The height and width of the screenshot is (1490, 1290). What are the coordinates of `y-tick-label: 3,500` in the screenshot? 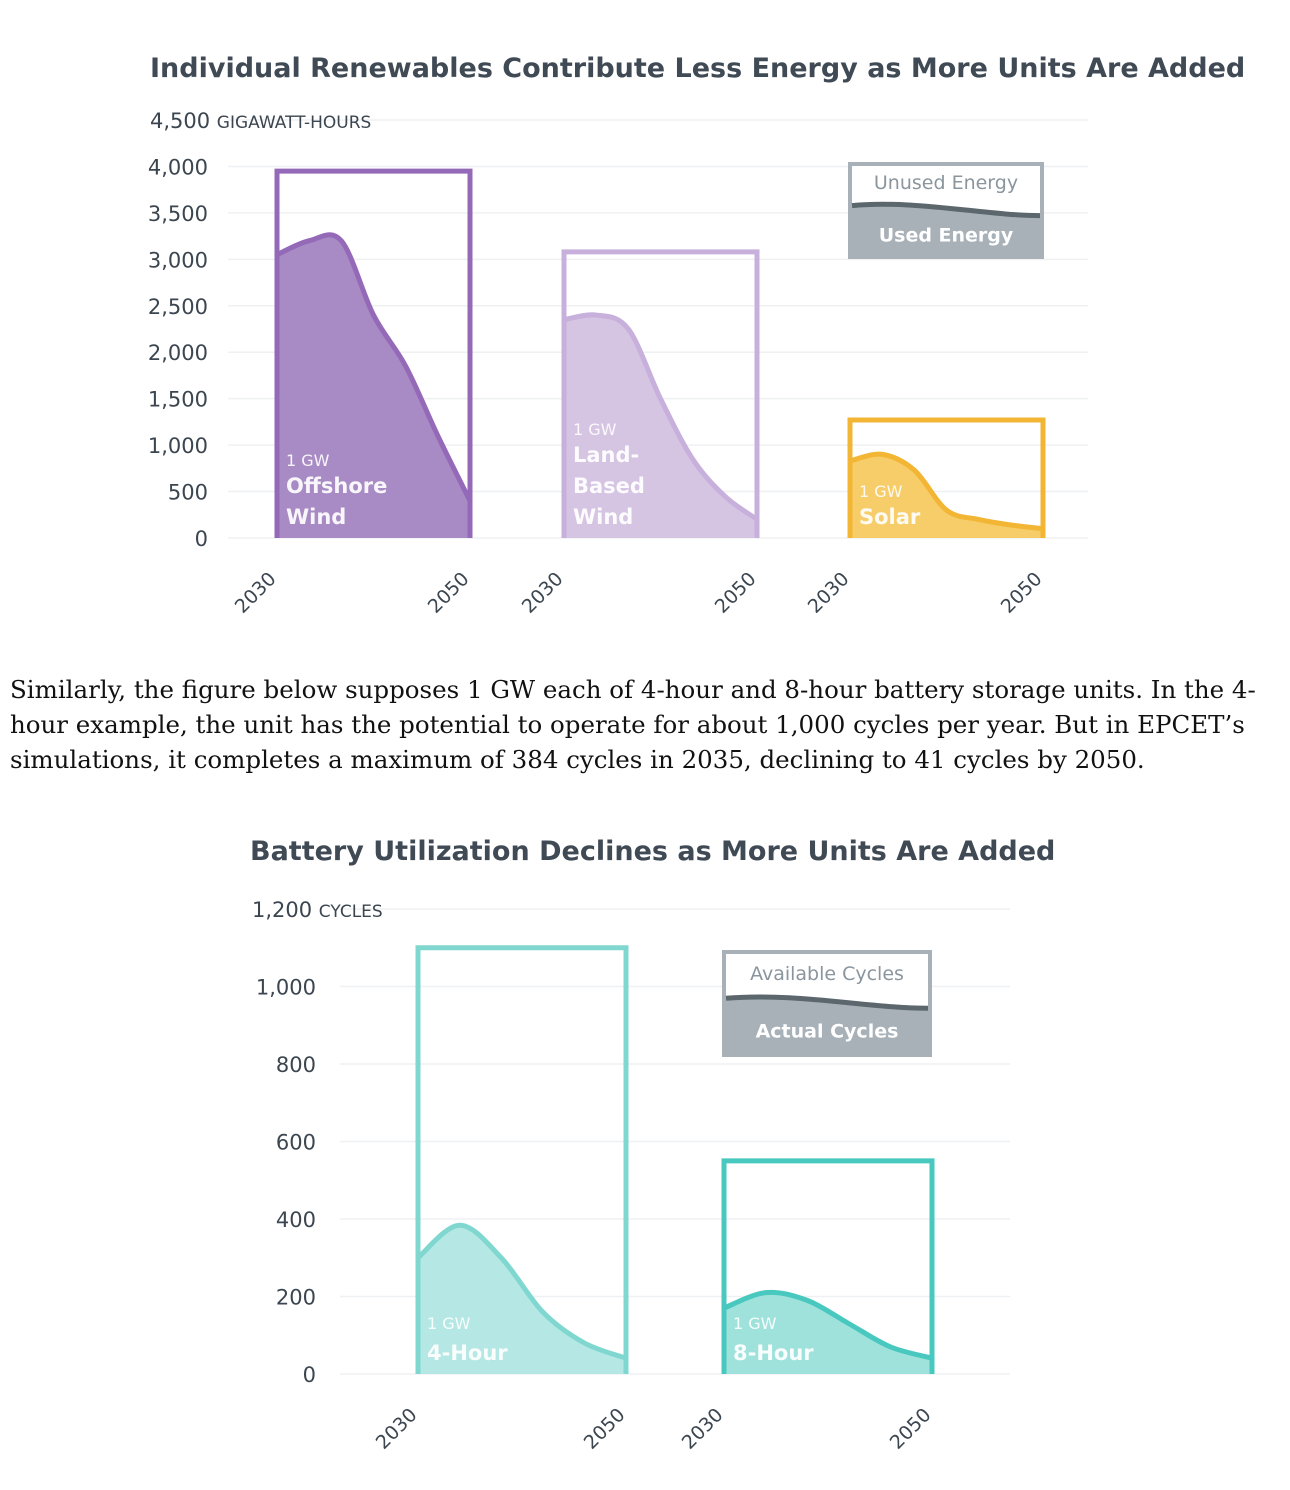 It's located at (178, 214).